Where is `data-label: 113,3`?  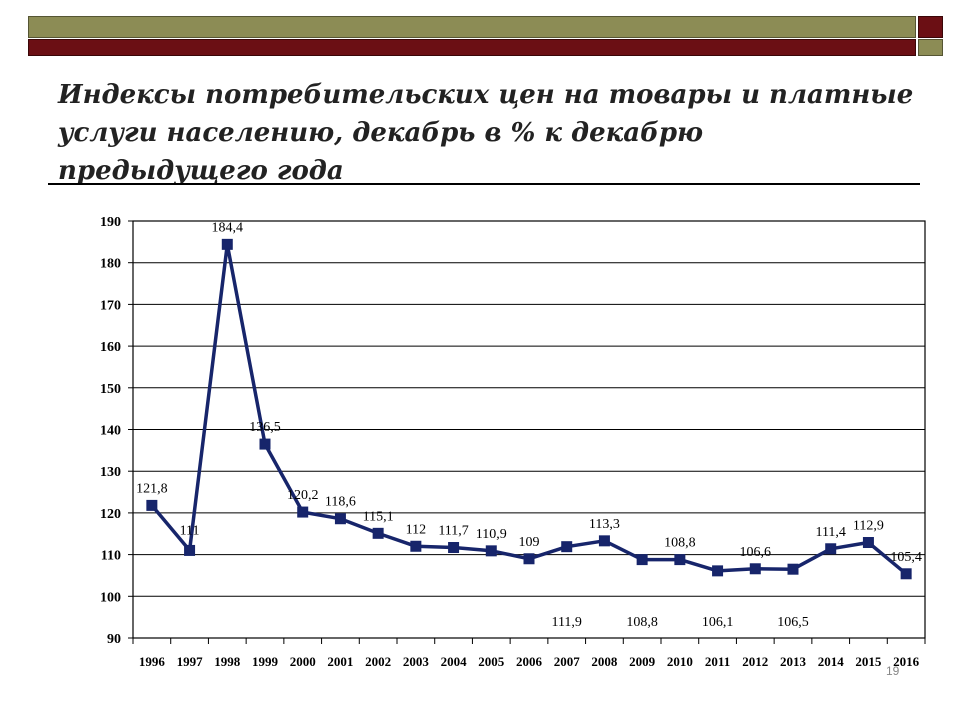
data-label: 113,3 is located at coordinates (604, 524).